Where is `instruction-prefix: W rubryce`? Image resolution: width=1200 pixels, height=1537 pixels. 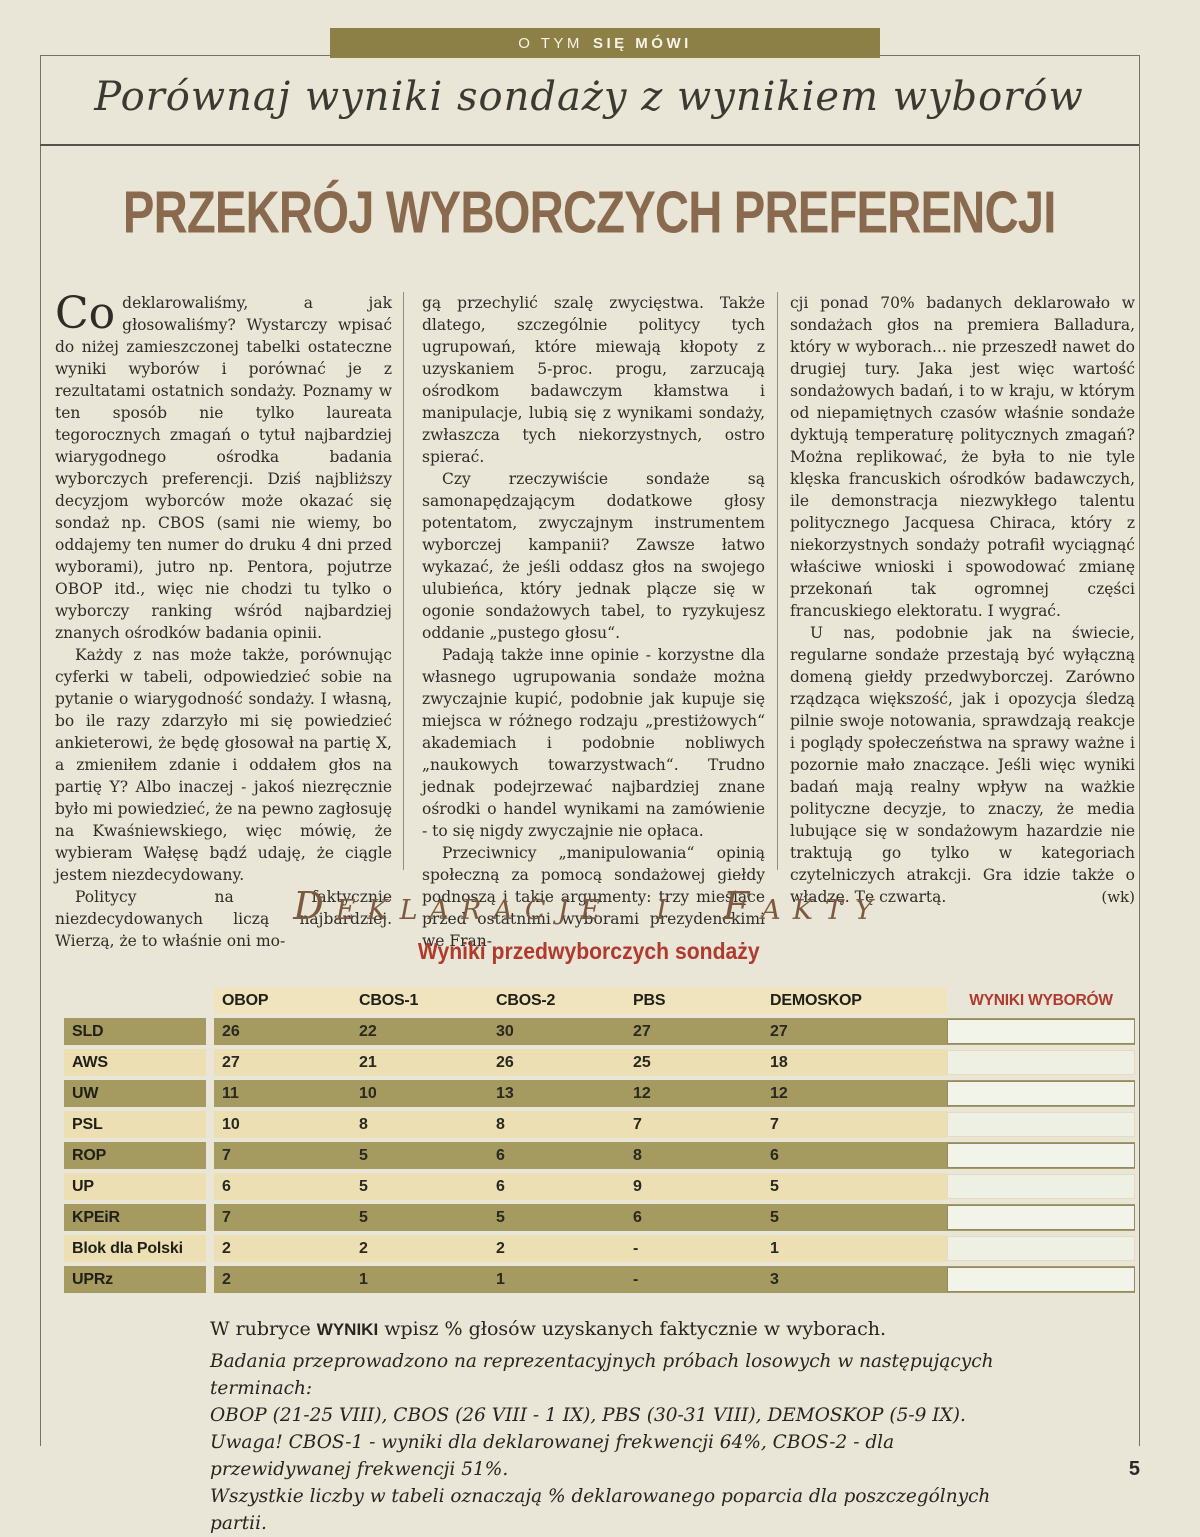 instruction-prefix: W rubryce is located at coordinates (263, 1329).